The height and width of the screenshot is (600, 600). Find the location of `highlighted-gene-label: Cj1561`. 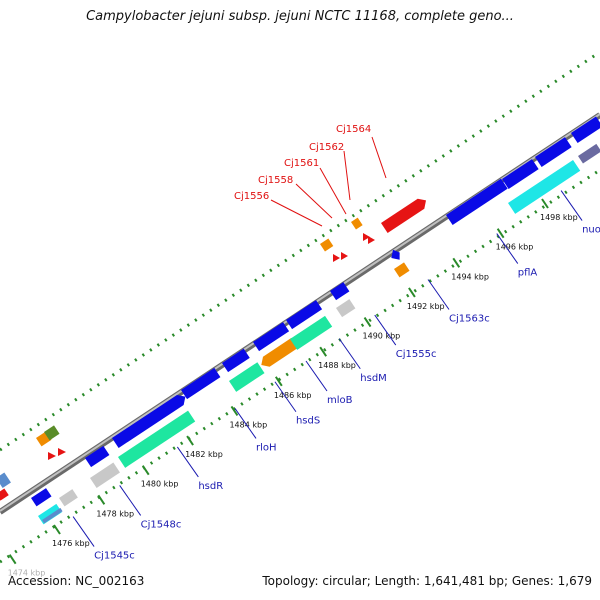

highlighted-gene-label: Cj1561 is located at coordinates (301, 163).